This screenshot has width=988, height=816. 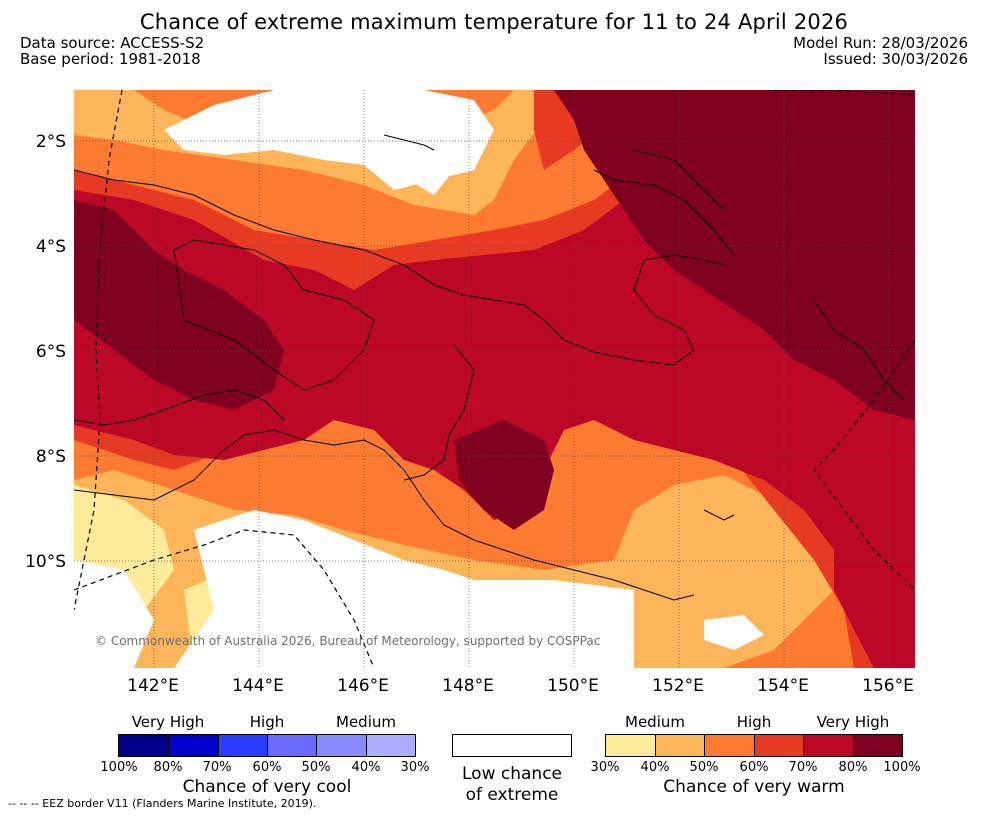 I want to click on cool-header-very-high: Very High, so click(x=168, y=722).